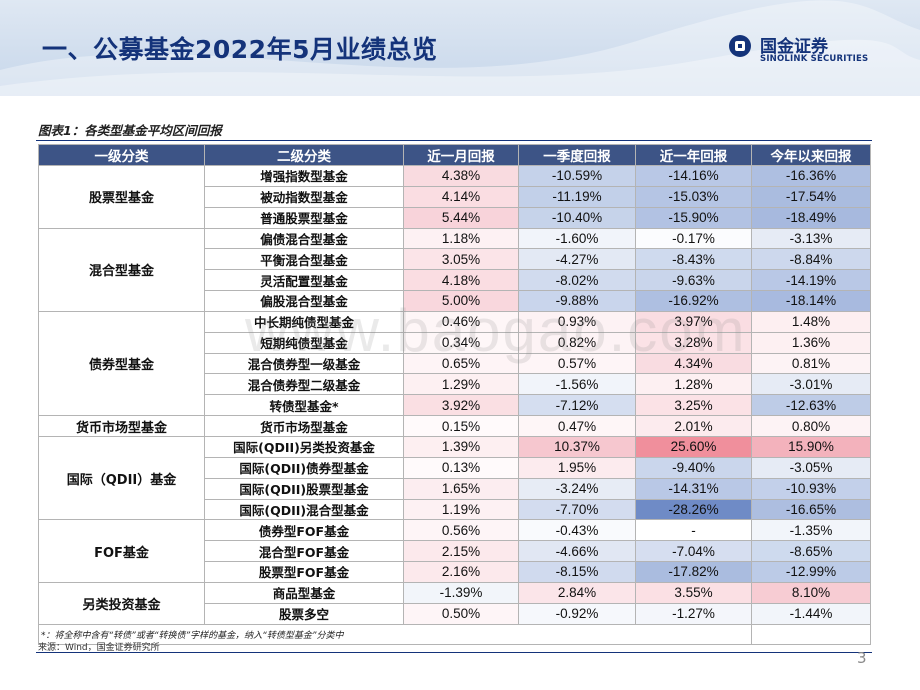 The height and width of the screenshot is (690, 920). I want to click on column-header: 一级分类, so click(121, 155).